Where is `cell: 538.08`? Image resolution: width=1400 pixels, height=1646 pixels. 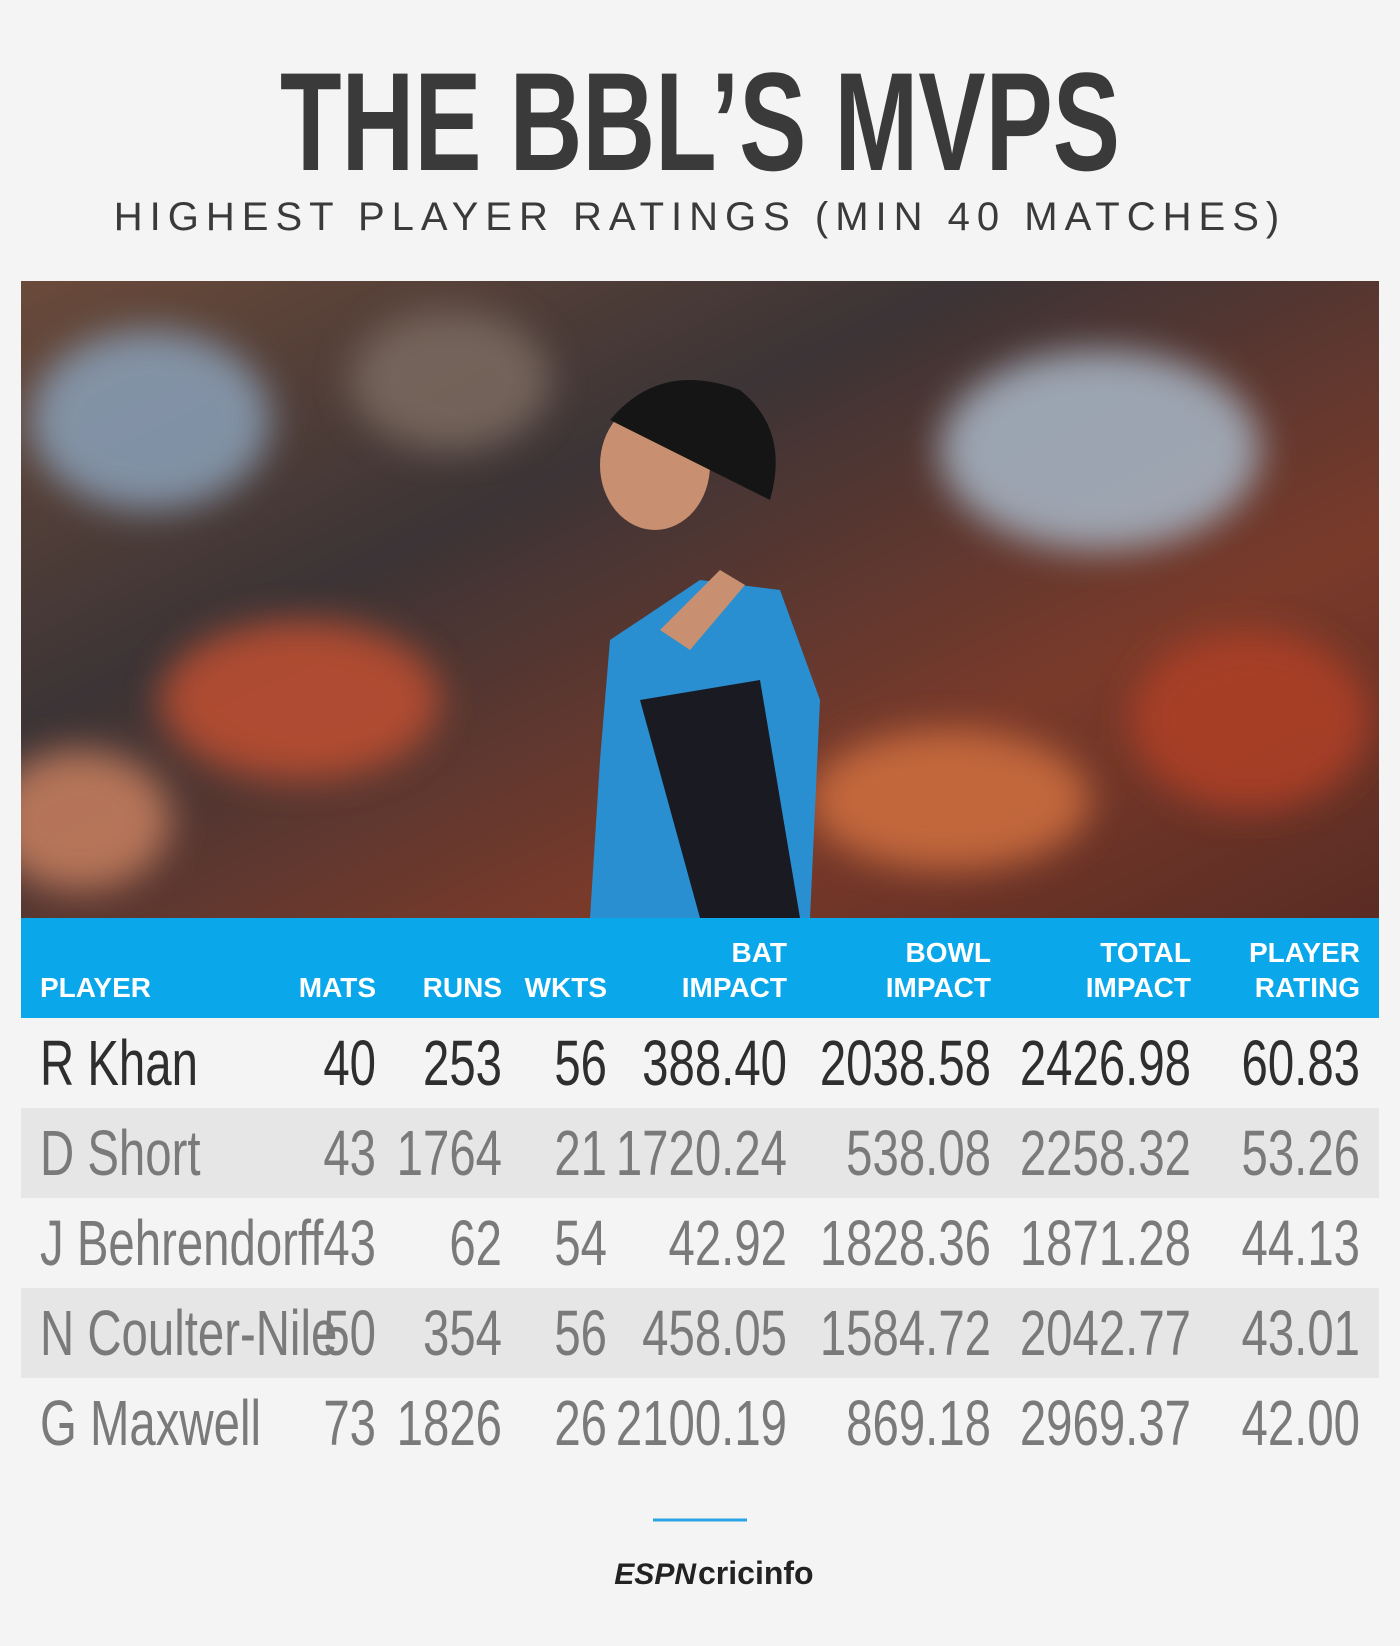 cell: 538.08 is located at coordinates (918, 1153).